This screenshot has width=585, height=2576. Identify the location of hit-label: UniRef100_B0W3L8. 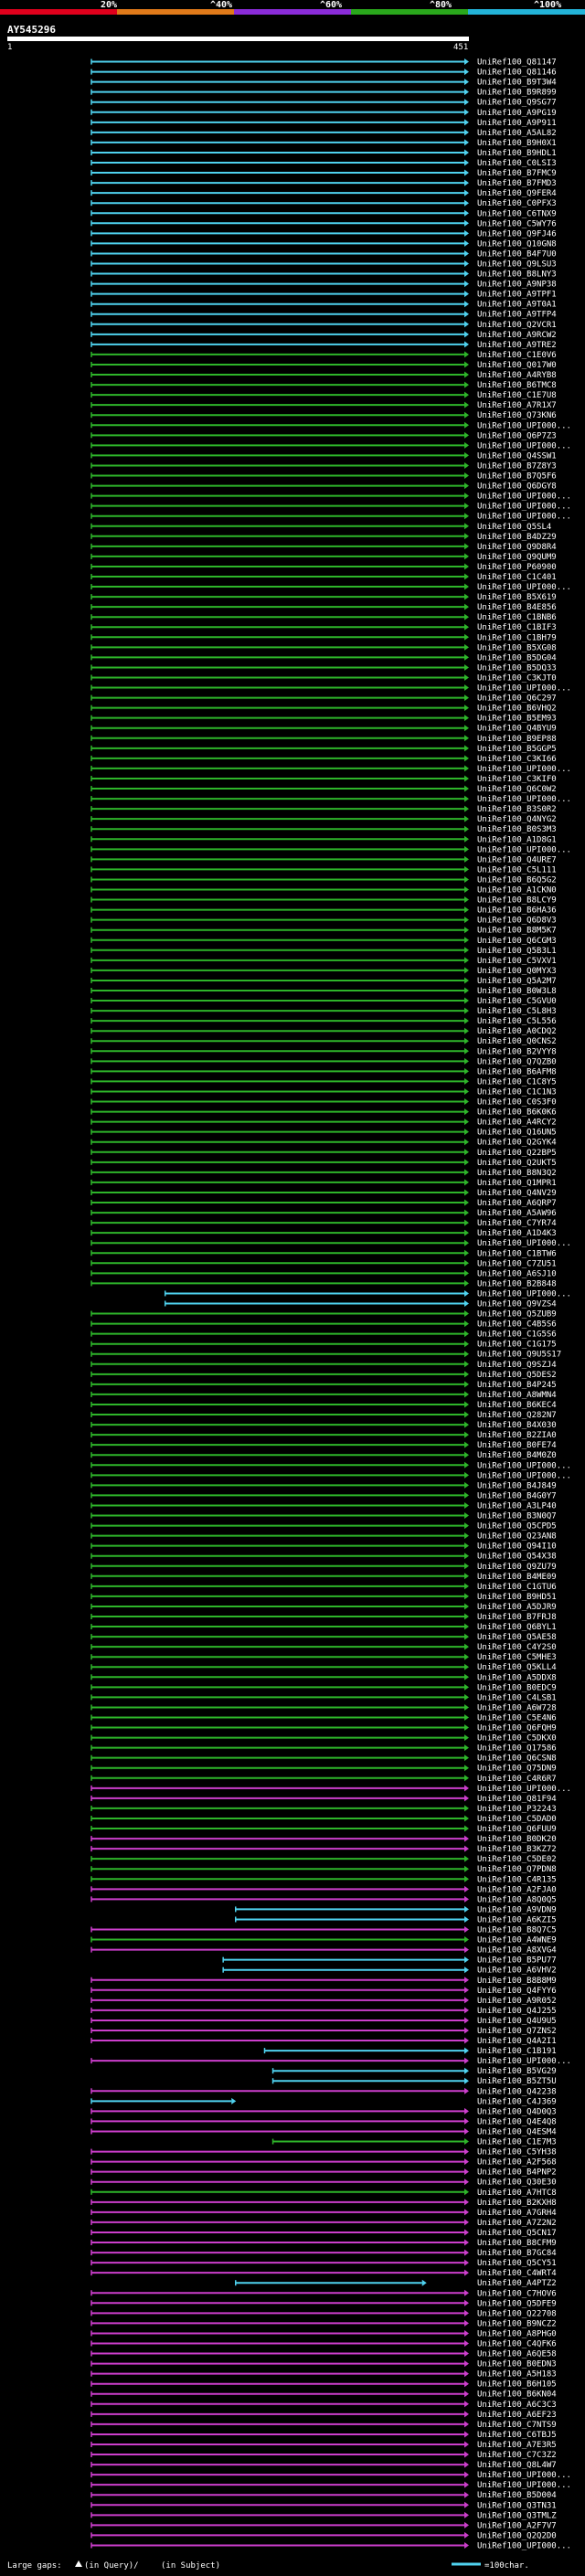
(517, 991).